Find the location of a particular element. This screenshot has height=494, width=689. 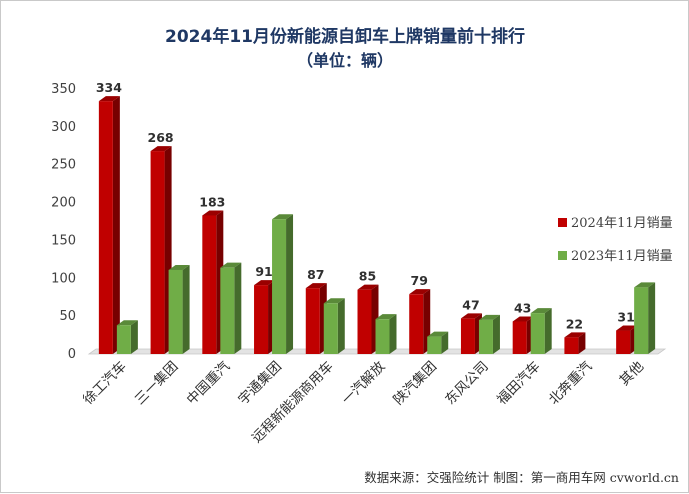

y-tick-label: 150 is located at coordinates (63, 240).